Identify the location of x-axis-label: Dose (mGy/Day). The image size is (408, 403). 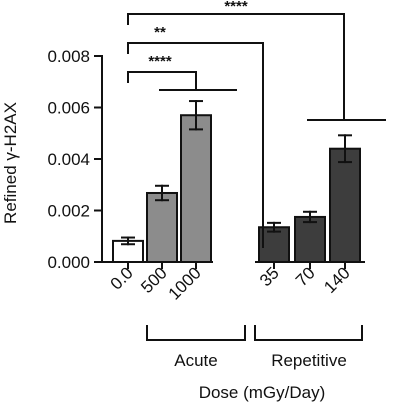
(262, 392).